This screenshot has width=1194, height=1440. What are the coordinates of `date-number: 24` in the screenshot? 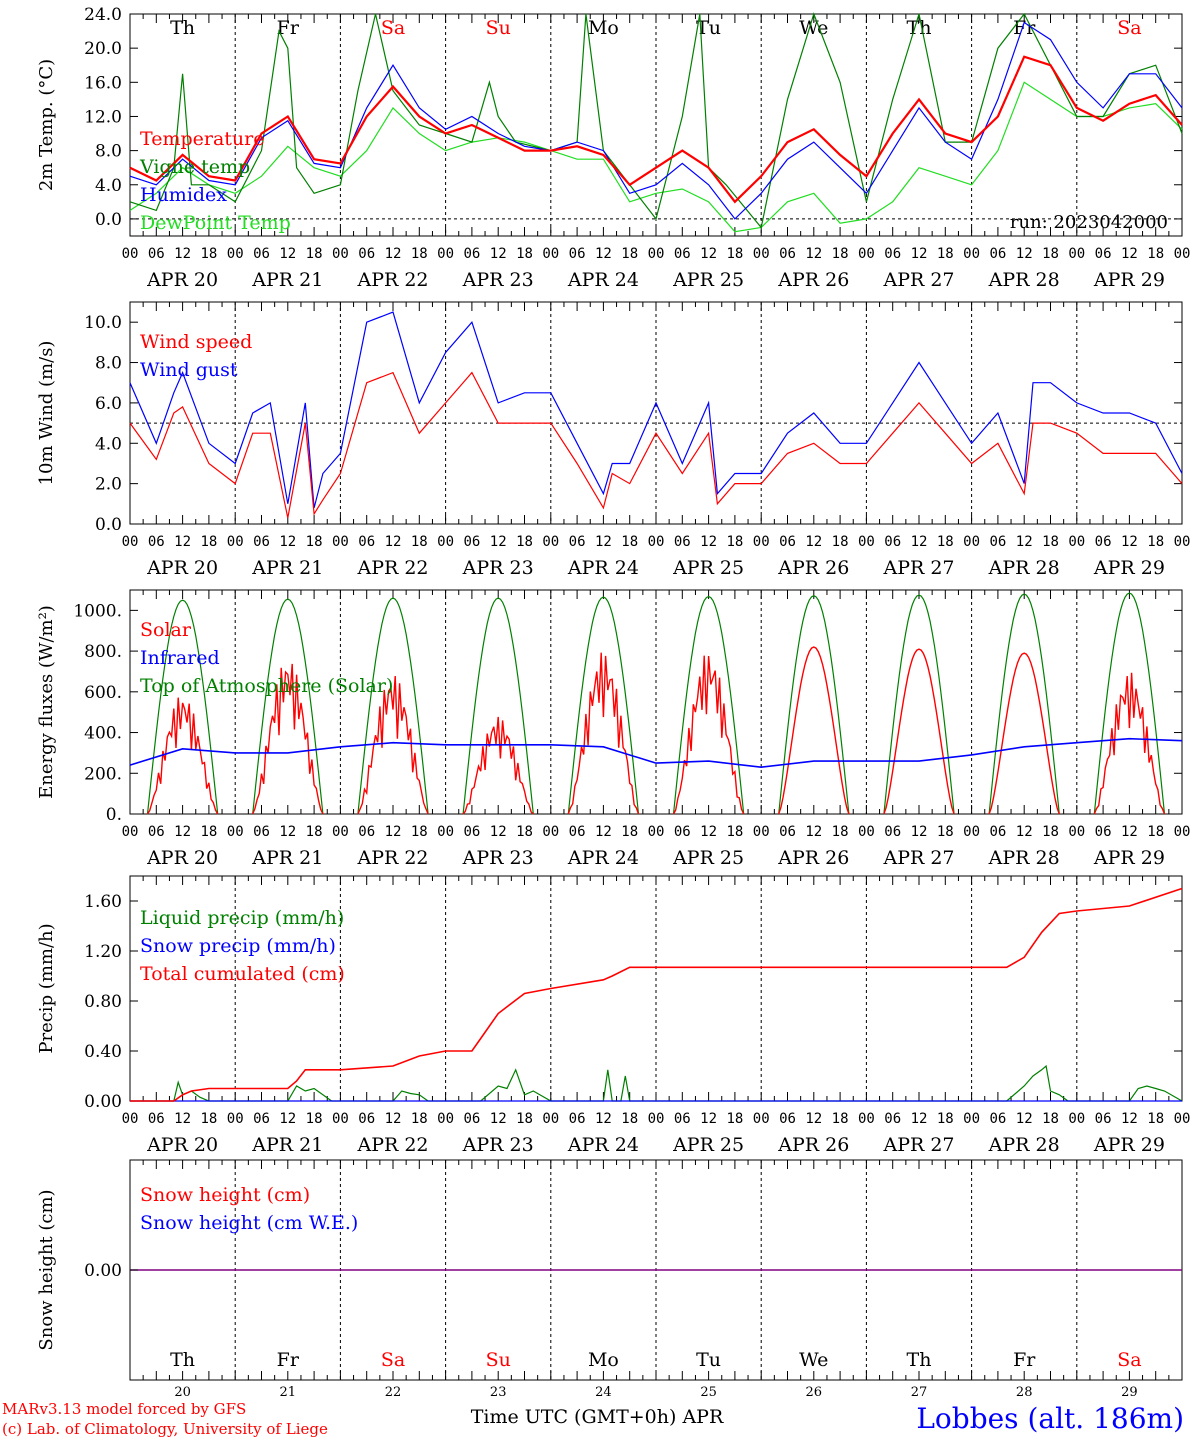 It's located at (603, 1392).